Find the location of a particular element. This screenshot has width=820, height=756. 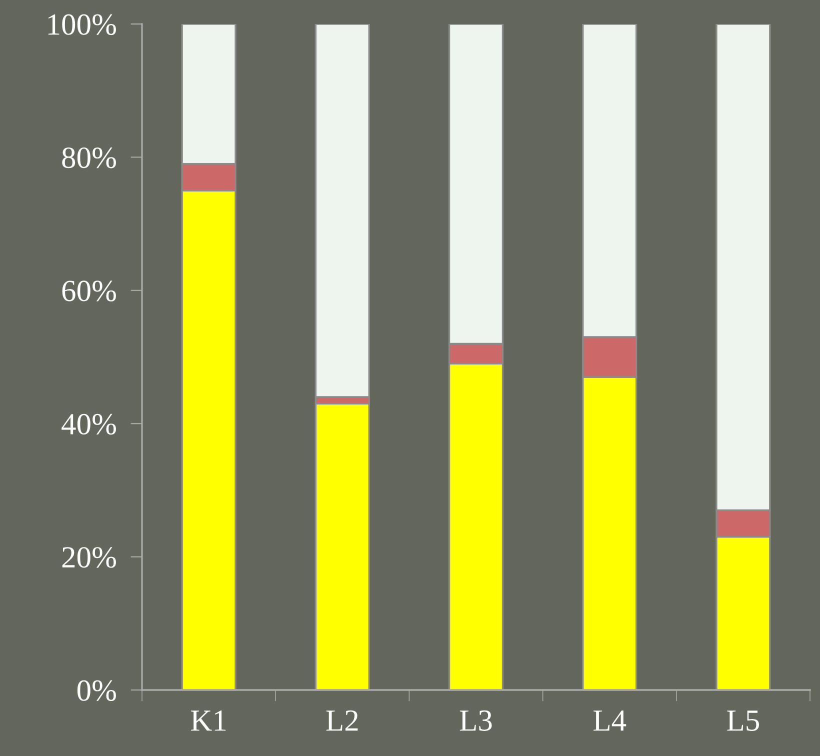

y-tick-label: 0% is located at coordinates (96, 690).